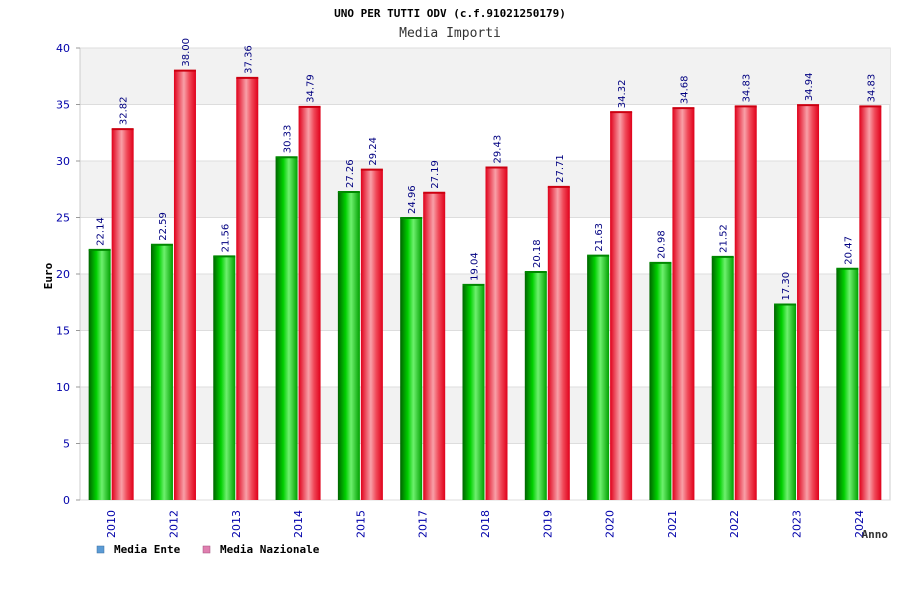  What do you see at coordinates (848, 250) in the screenshot?
I see `bar-value-label: 20.47` at bounding box center [848, 250].